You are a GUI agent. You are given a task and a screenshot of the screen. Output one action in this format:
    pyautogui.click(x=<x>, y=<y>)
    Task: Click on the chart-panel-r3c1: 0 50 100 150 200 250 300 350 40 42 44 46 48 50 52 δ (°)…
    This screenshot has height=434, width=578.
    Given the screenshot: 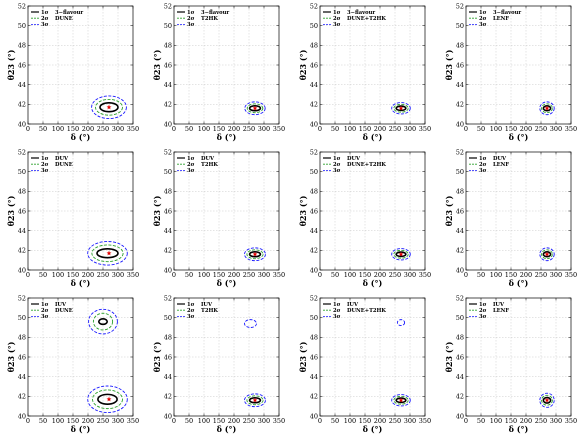 What is the action you would take?
    pyautogui.click(x=72, y=364)
    